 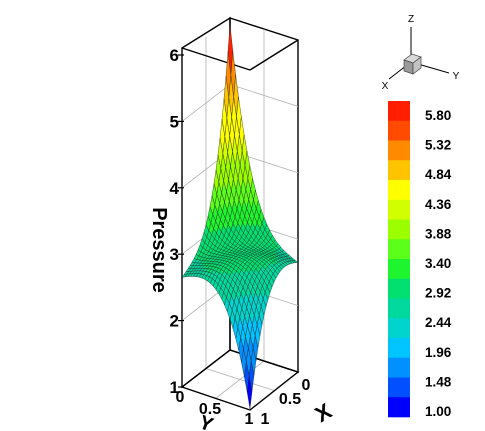 What do you see at coordinates (438, 411) in the screenshot?
I see `colorbar-level-label: 1.00` at bounding box center [438, 411].